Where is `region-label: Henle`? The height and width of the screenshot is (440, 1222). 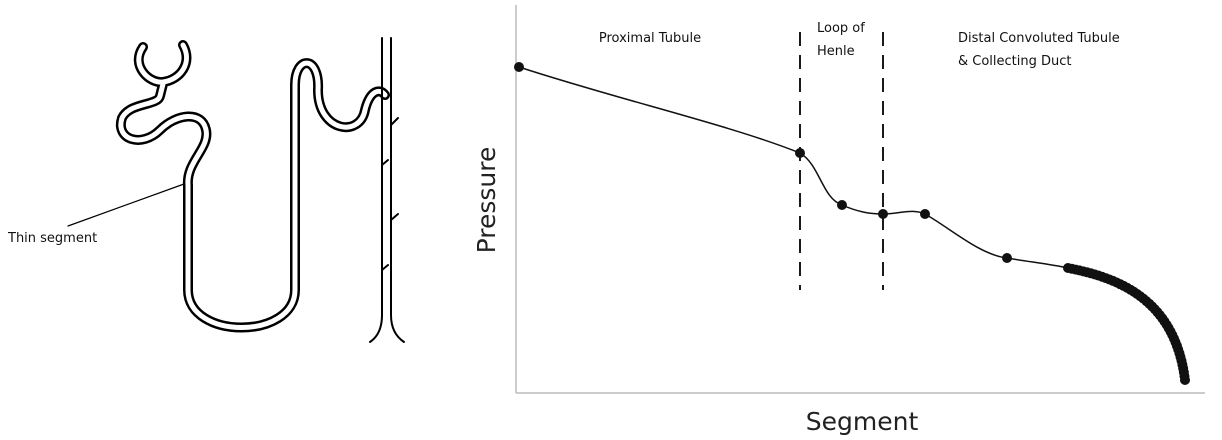
region-label: Henle is located at coordinates (836, 51).